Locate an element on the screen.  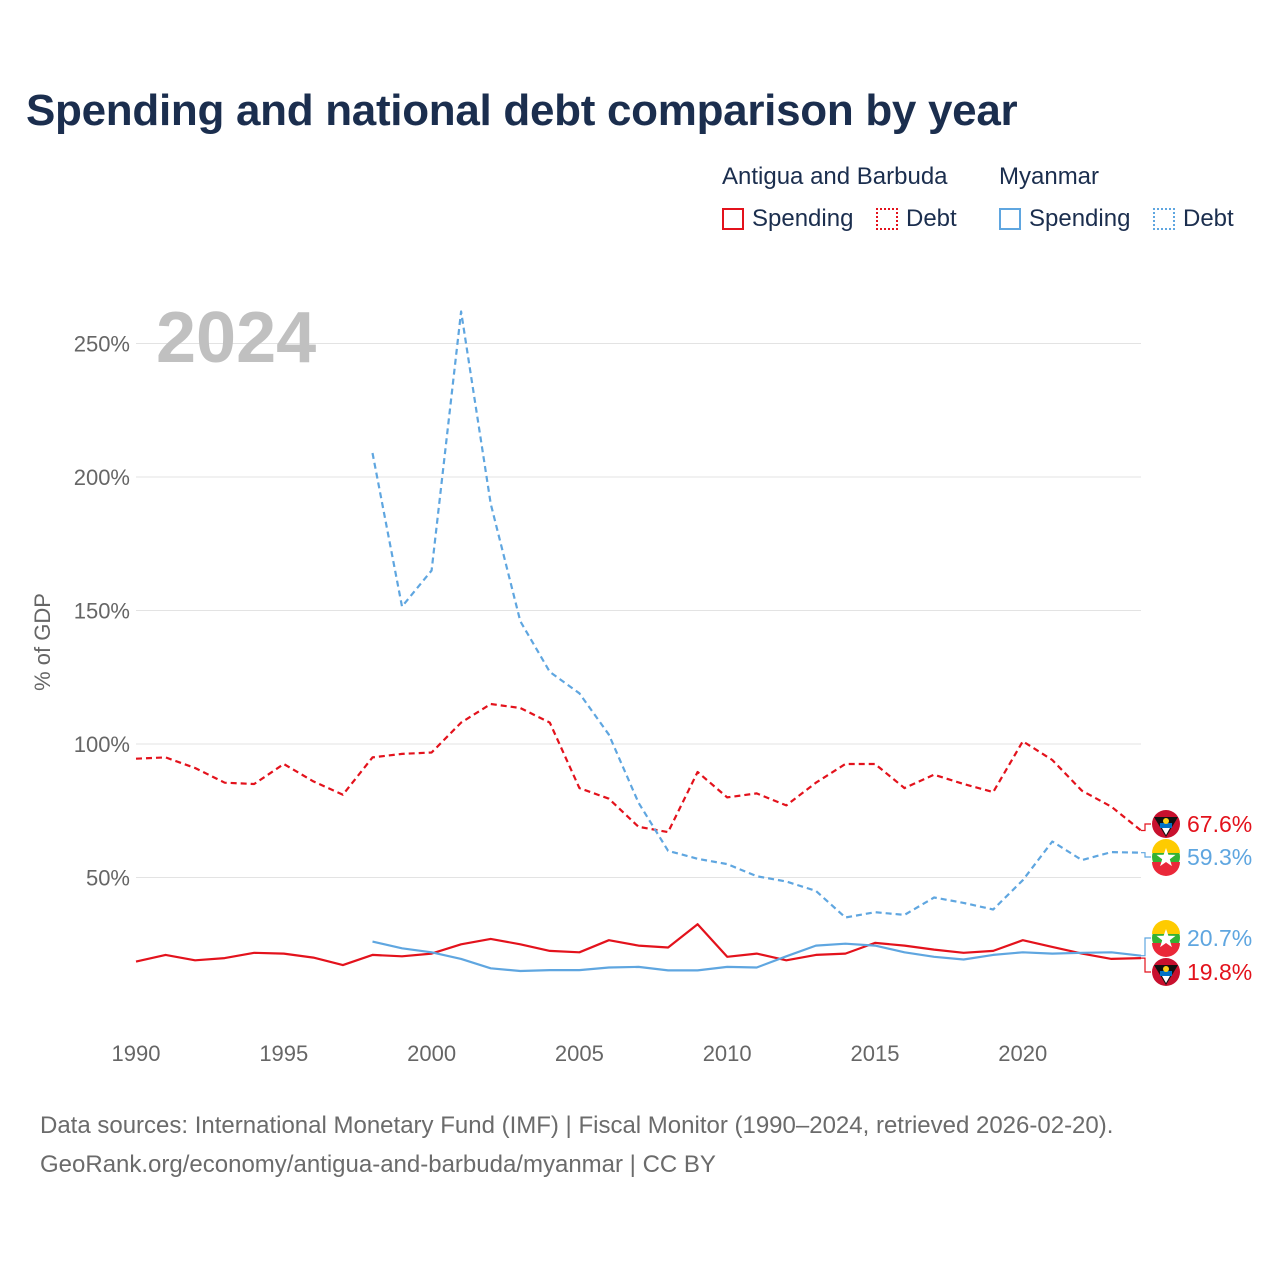
x-tick-label: 1990 is located at coordinates (136, 1053).